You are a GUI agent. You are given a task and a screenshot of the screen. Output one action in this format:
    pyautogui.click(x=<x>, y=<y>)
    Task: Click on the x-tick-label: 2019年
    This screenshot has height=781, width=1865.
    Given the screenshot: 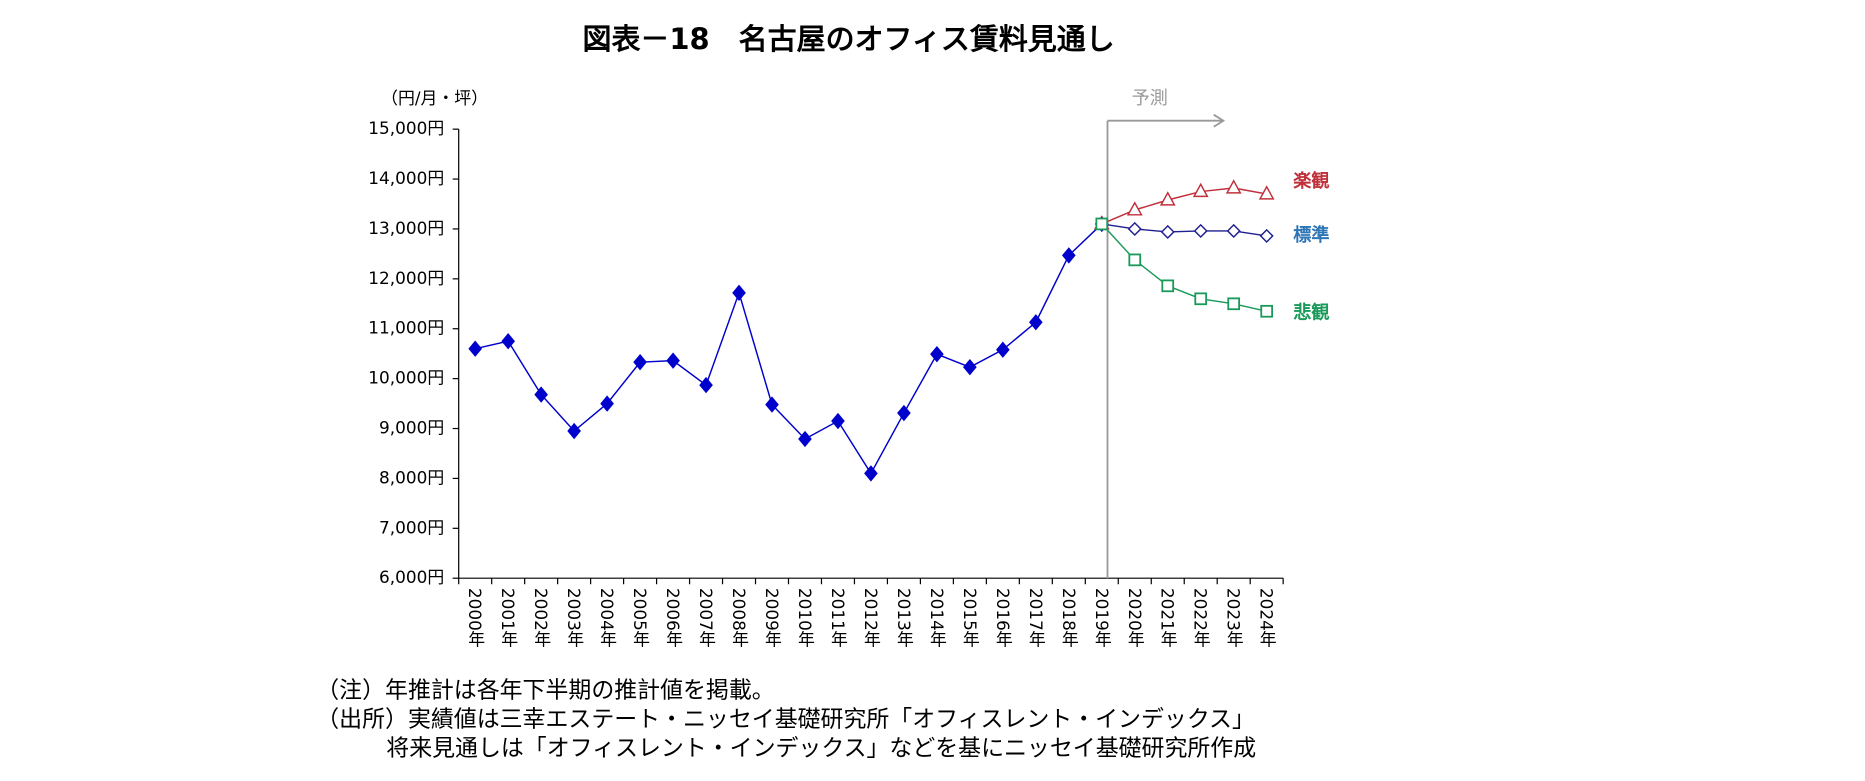 What is the action you would take?
    pyautogui.click(x=1102, y=618)
    